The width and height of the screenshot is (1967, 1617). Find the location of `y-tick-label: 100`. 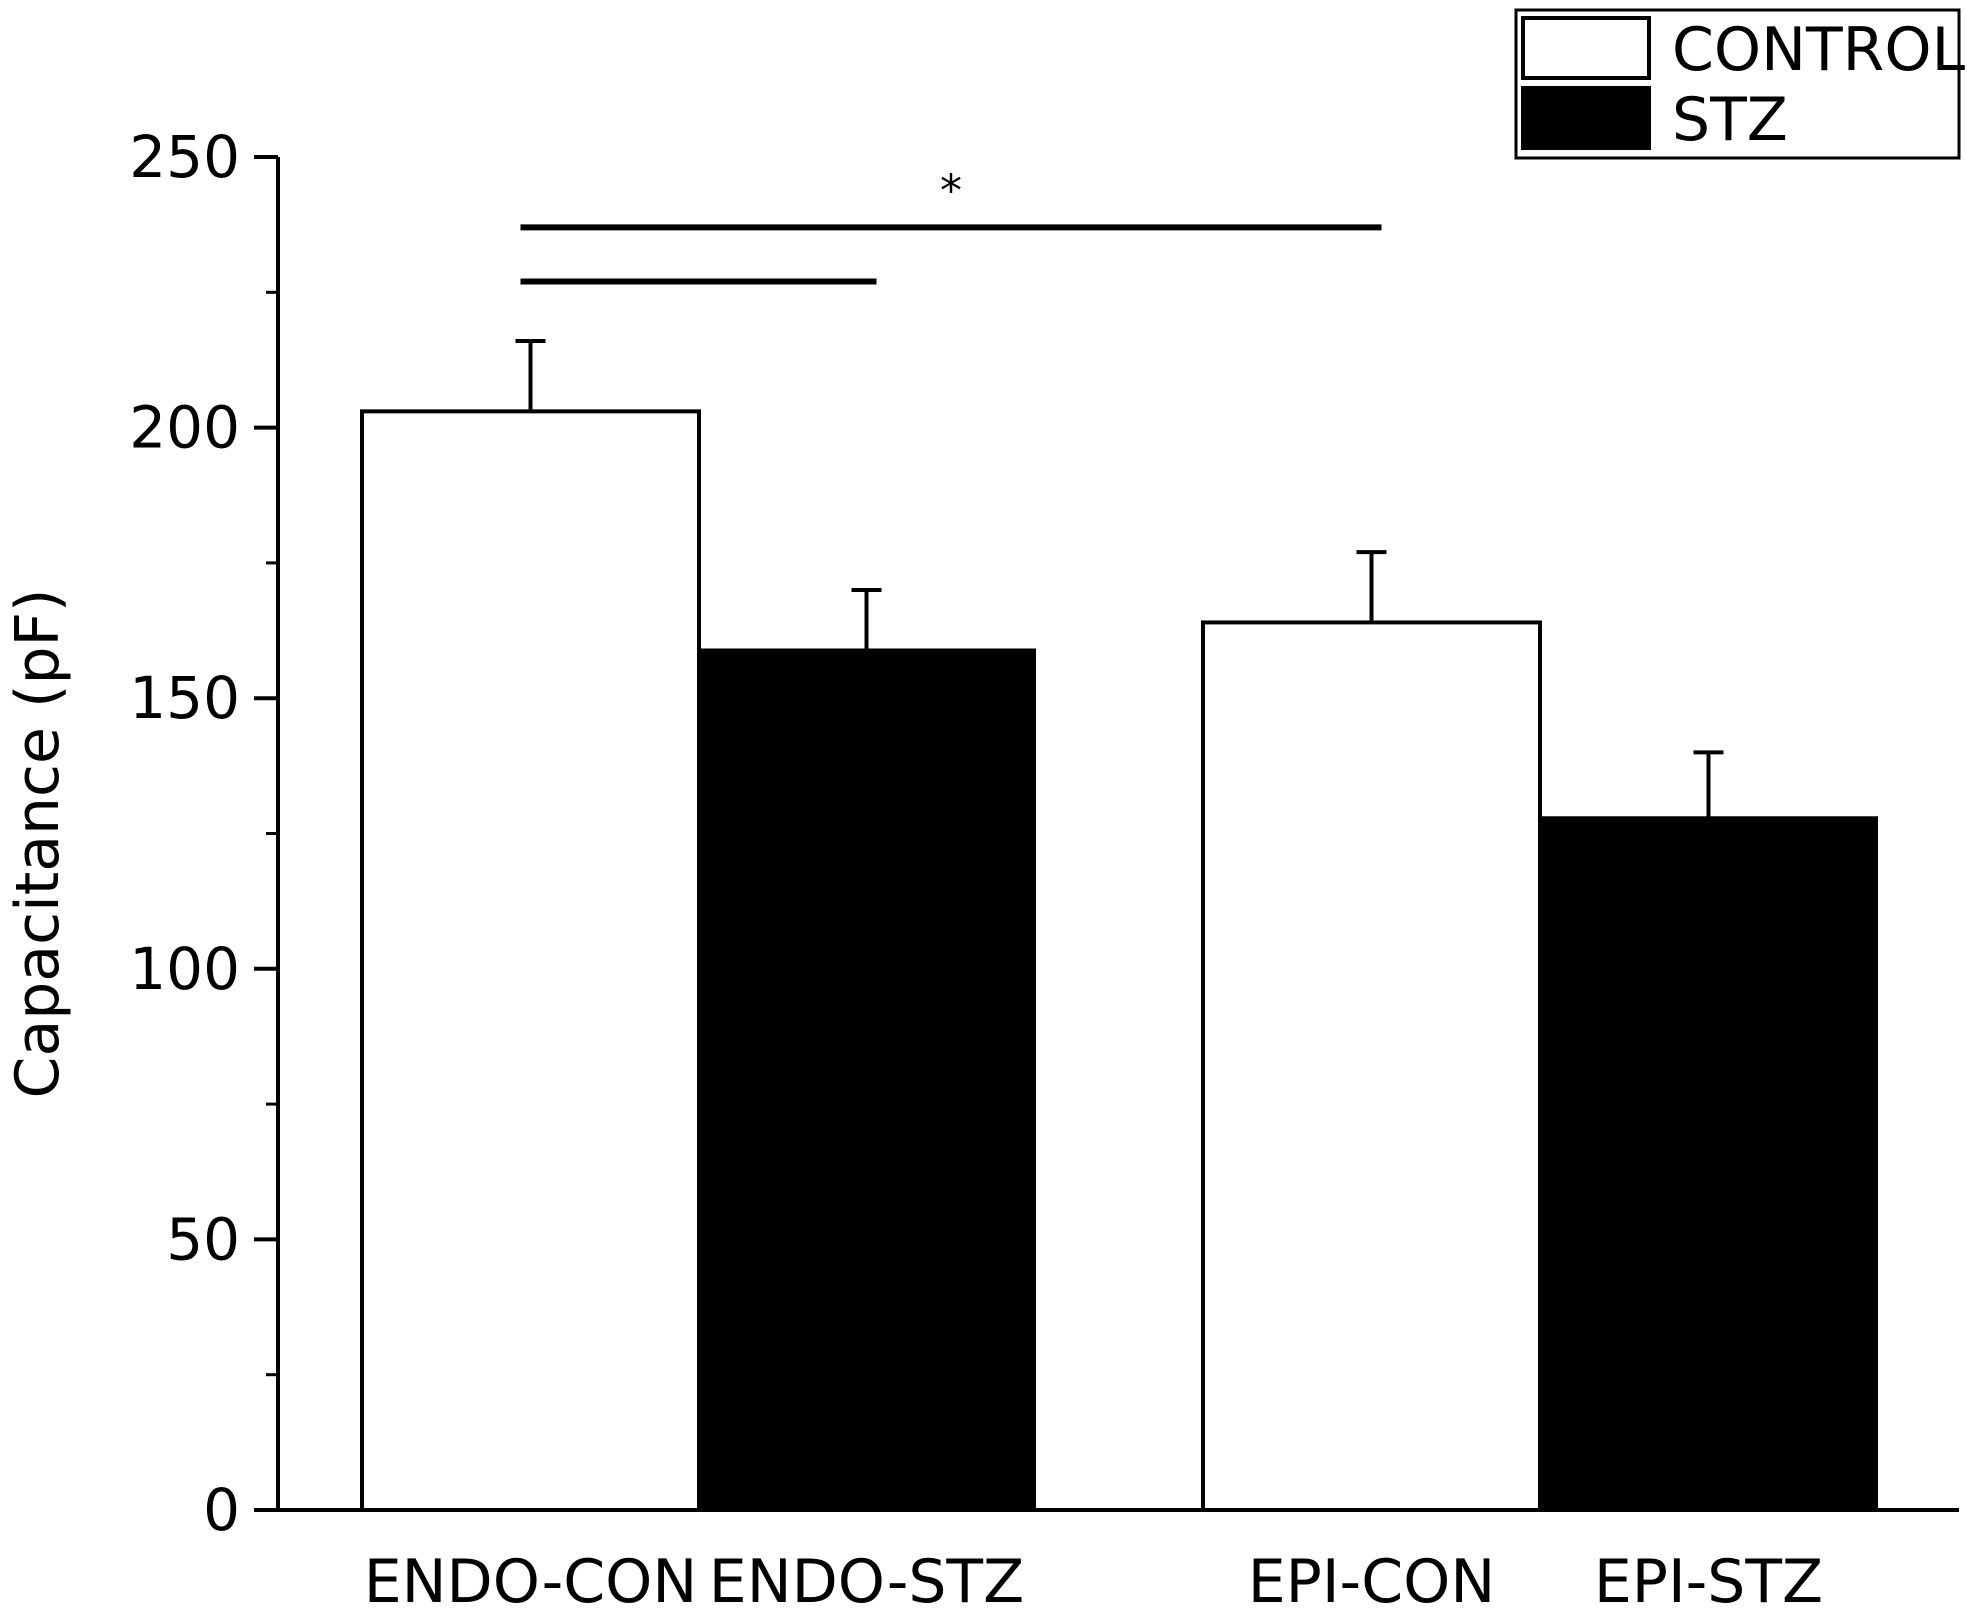

y-tick-label: 100 is located at coordinates (184, 969).